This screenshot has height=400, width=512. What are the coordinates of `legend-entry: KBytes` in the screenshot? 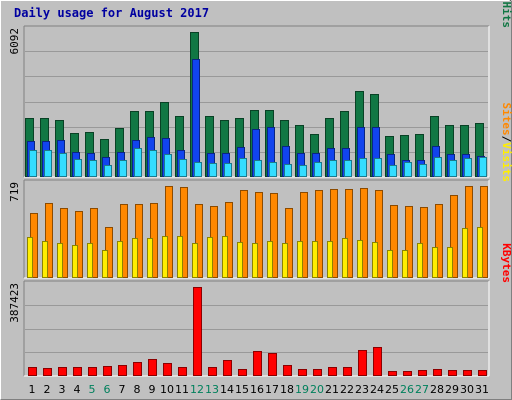 It's located at (506, 263).